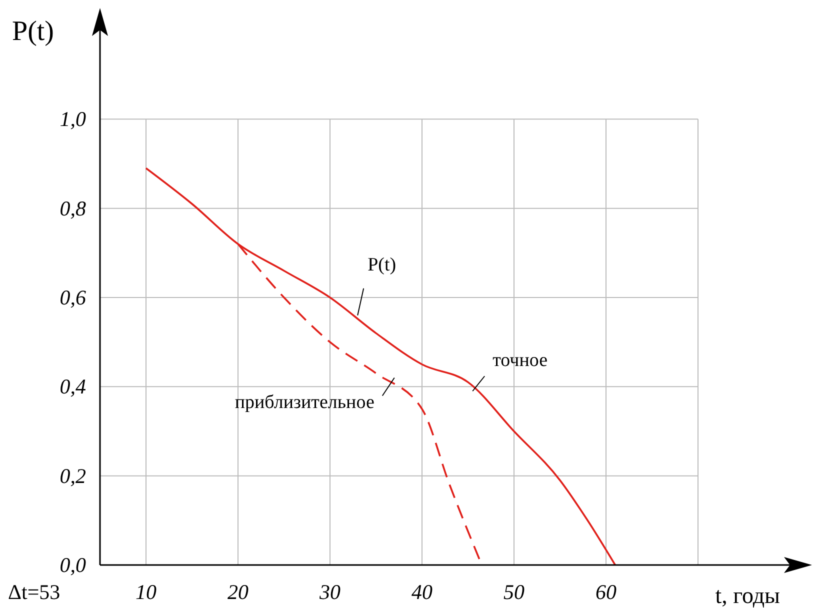 This screenshot has width=814, height=608. I want to click on annotation: P(t), so click(382, 265).